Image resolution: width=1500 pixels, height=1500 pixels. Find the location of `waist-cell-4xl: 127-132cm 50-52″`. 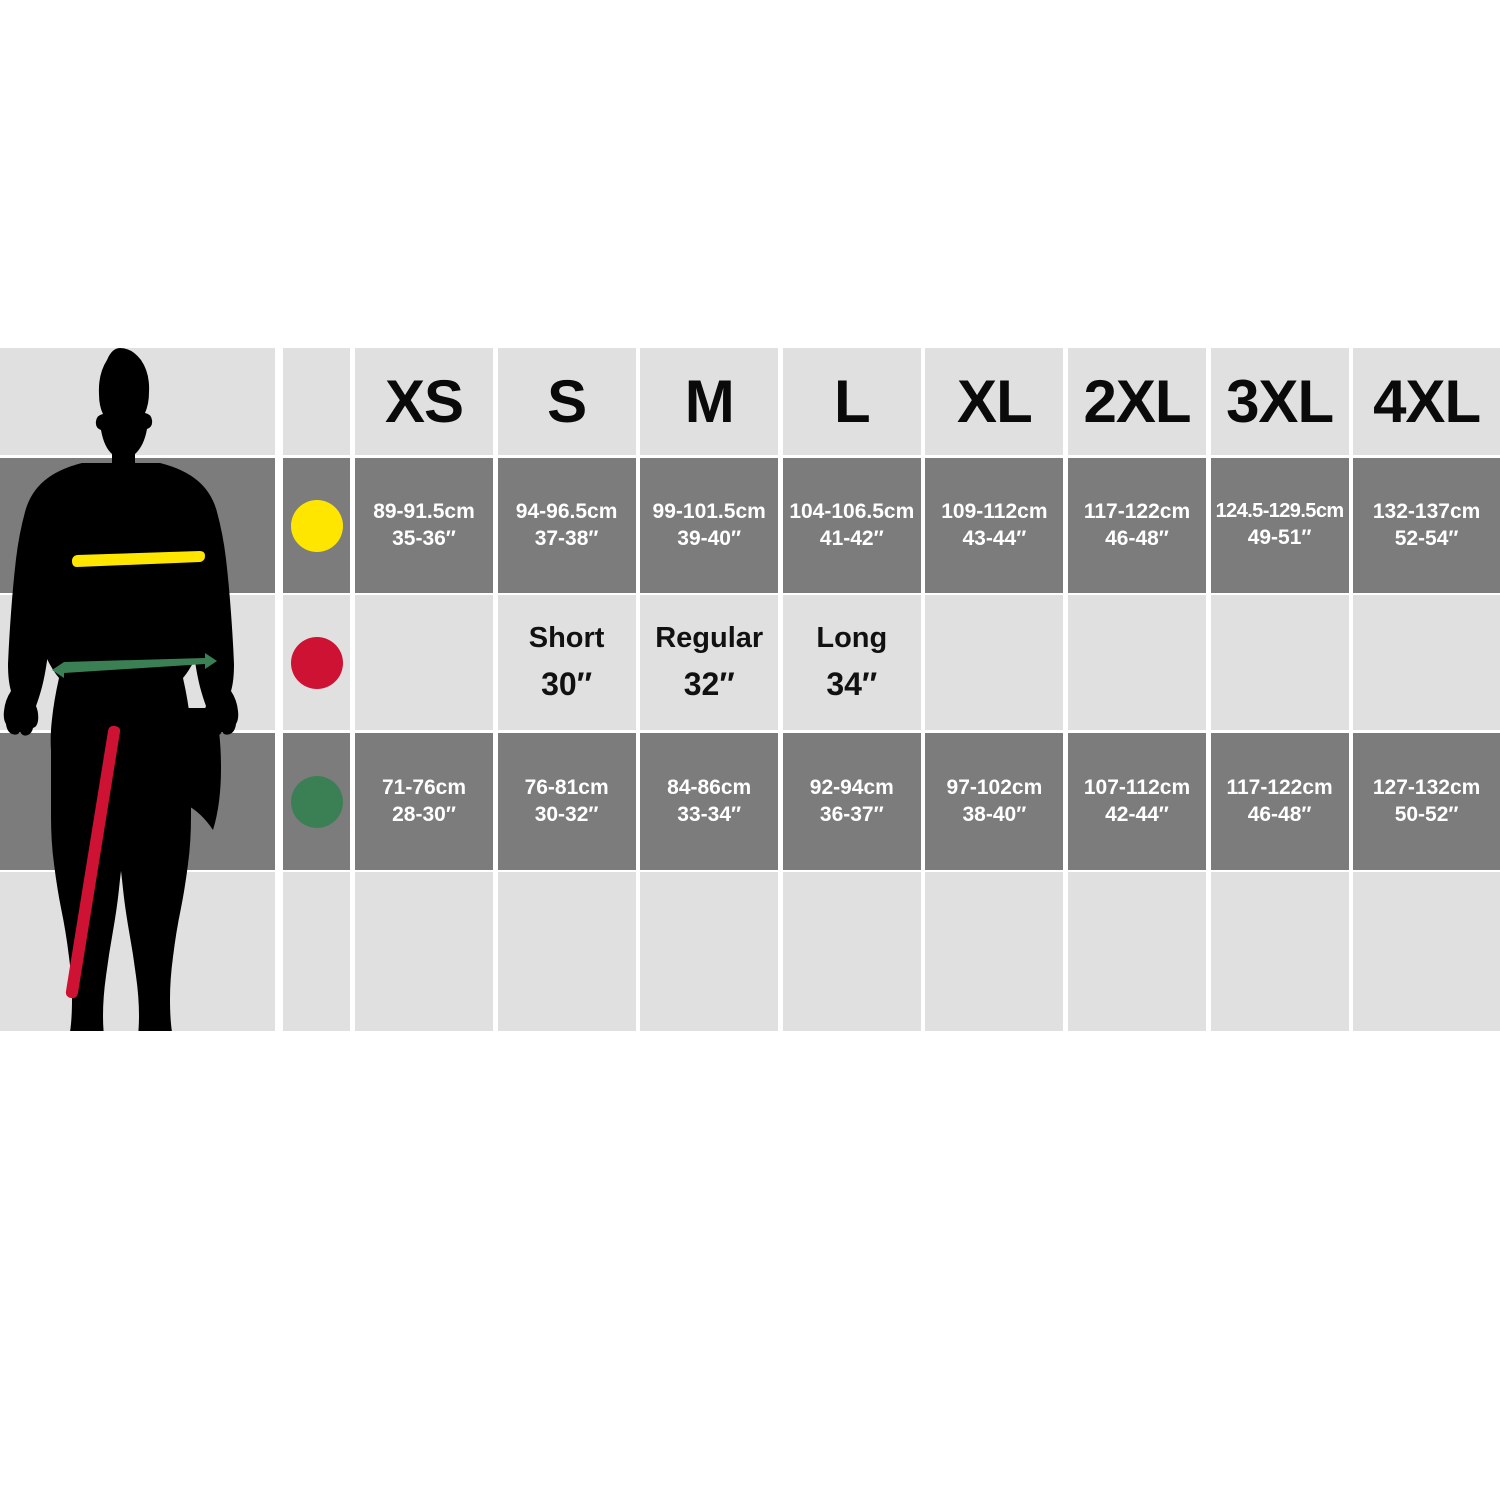

waist-cell-4xl: 127-132cm 50-52″ is located at coordinates (1426, 801).